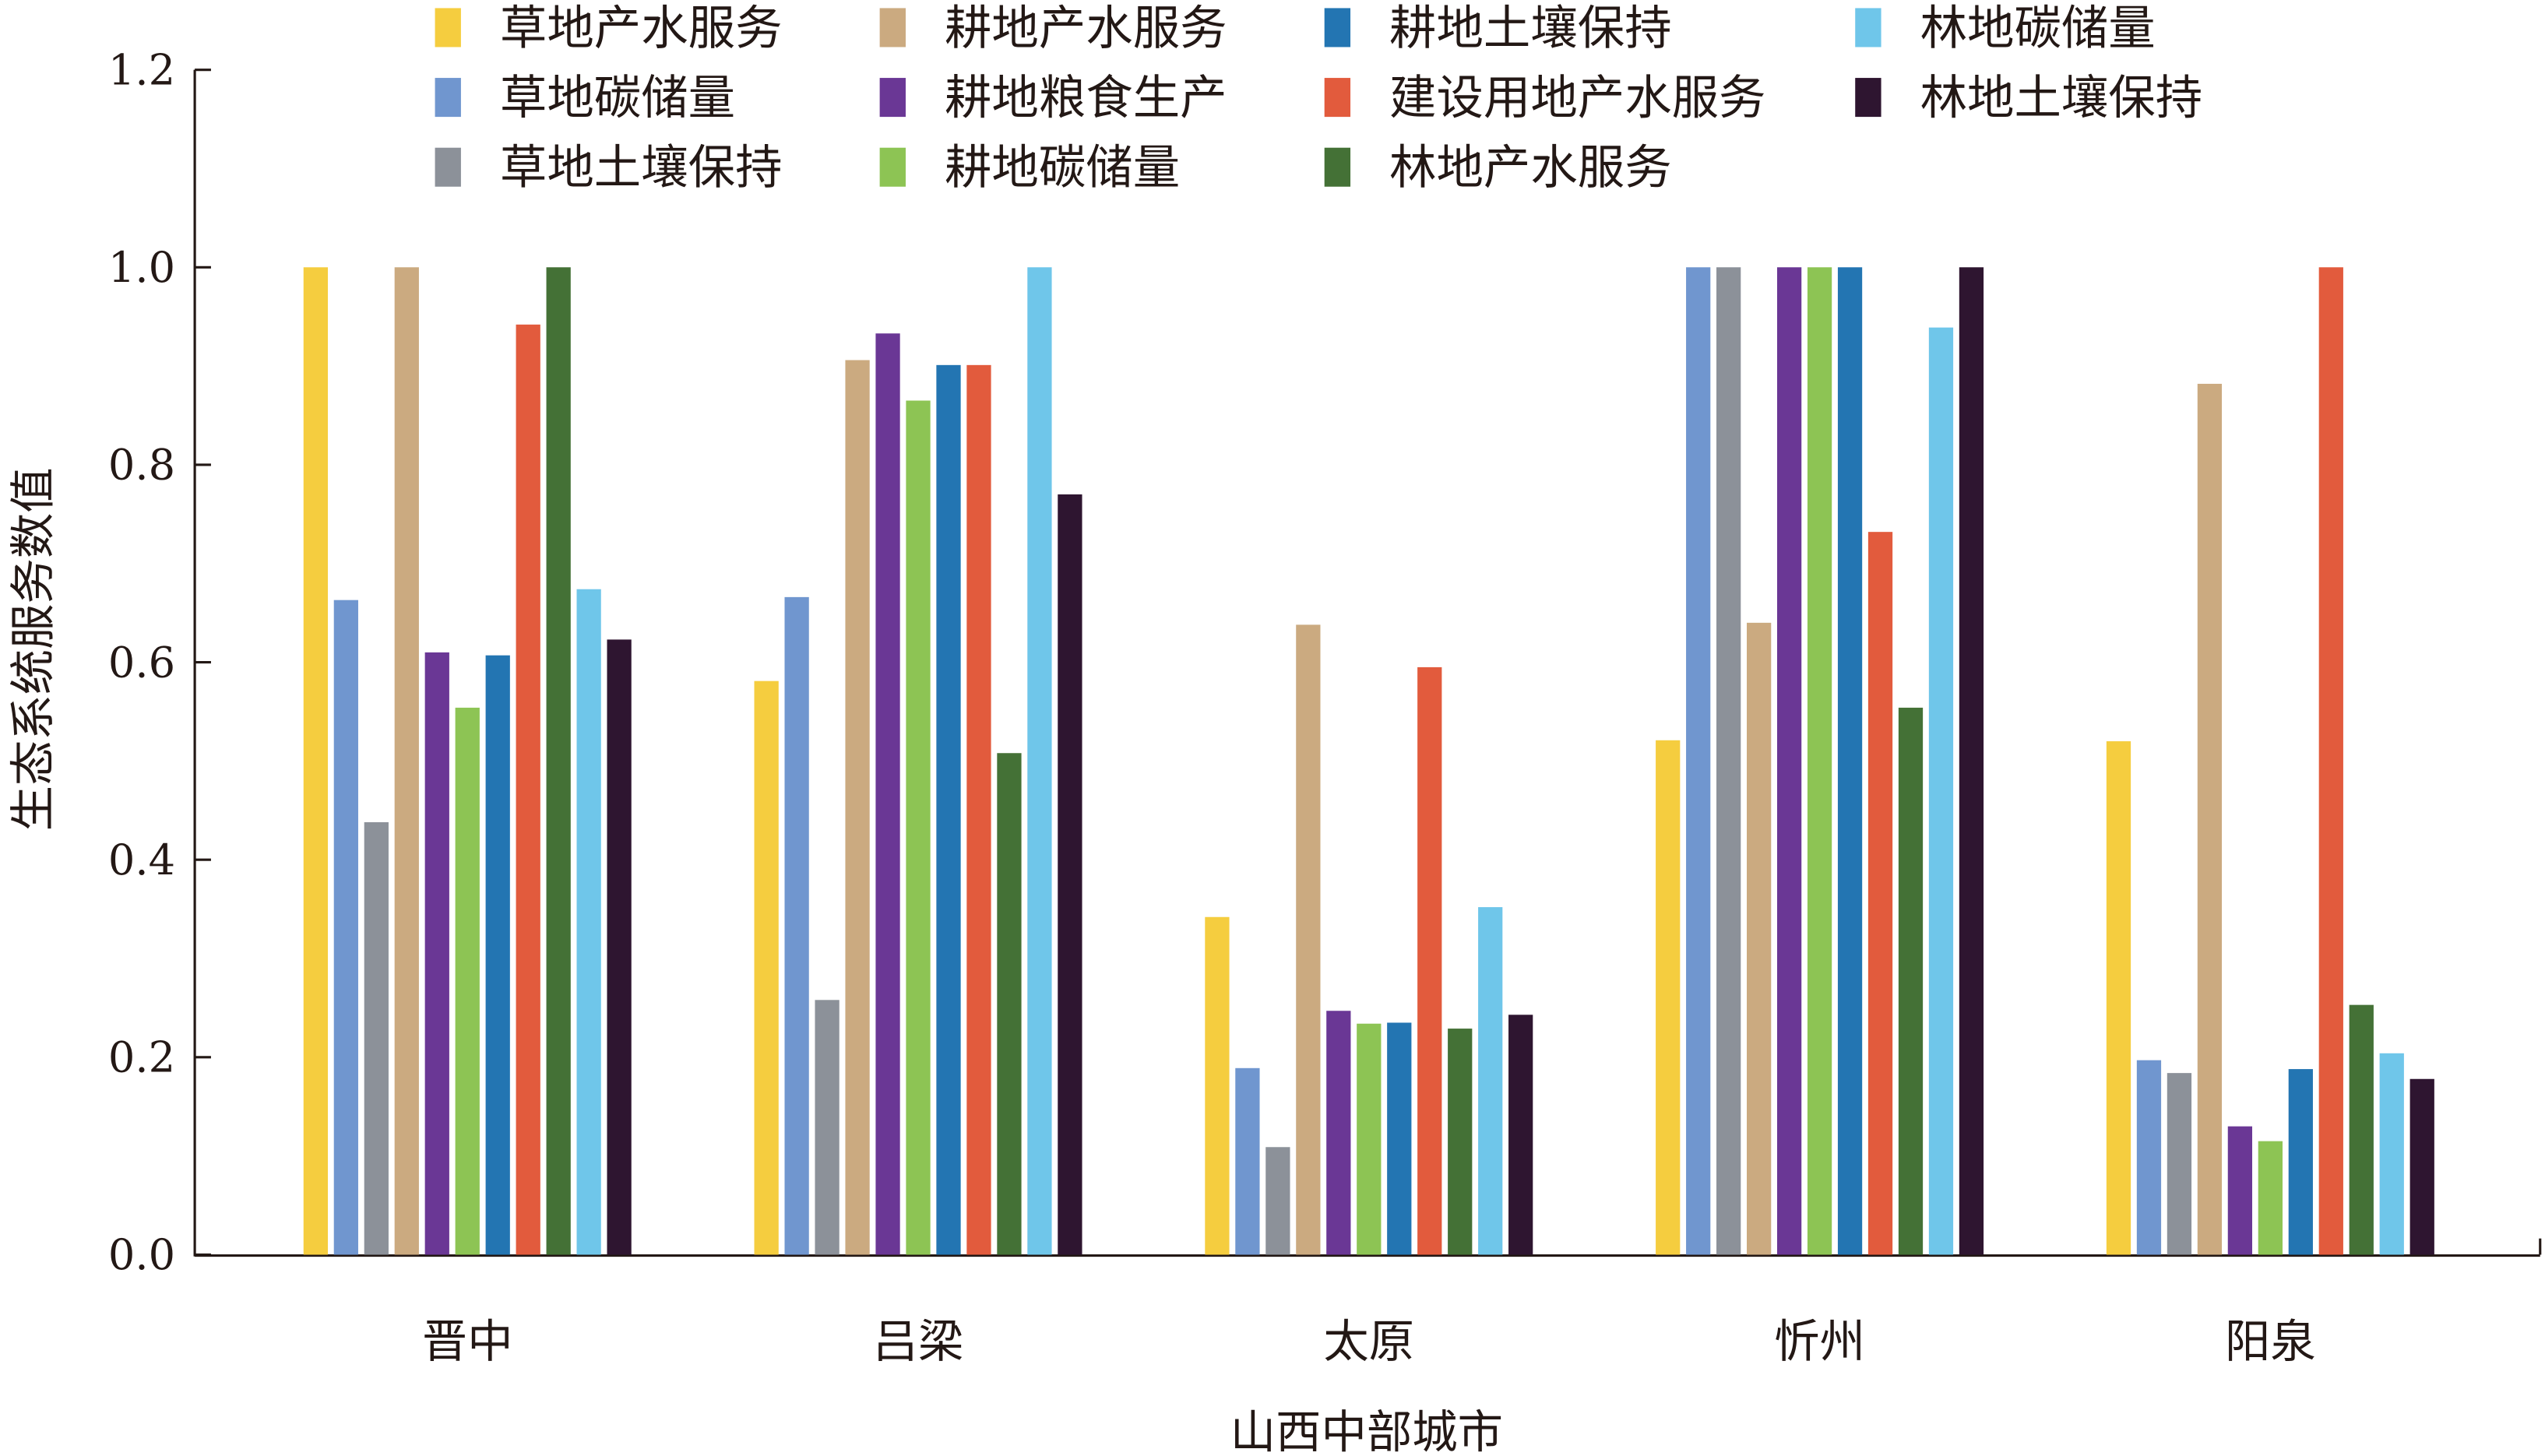 This screenshot has height=1456, width=2545. I want to click on legend-label: 耕地粮食生产, so click(1086, 98).